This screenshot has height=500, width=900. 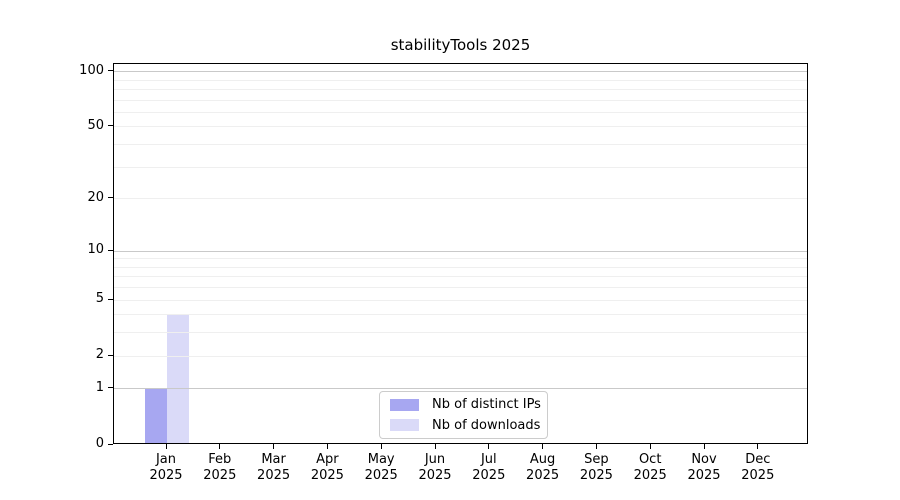 I want to click on x-tick-sep, so click(x=596, y=446).